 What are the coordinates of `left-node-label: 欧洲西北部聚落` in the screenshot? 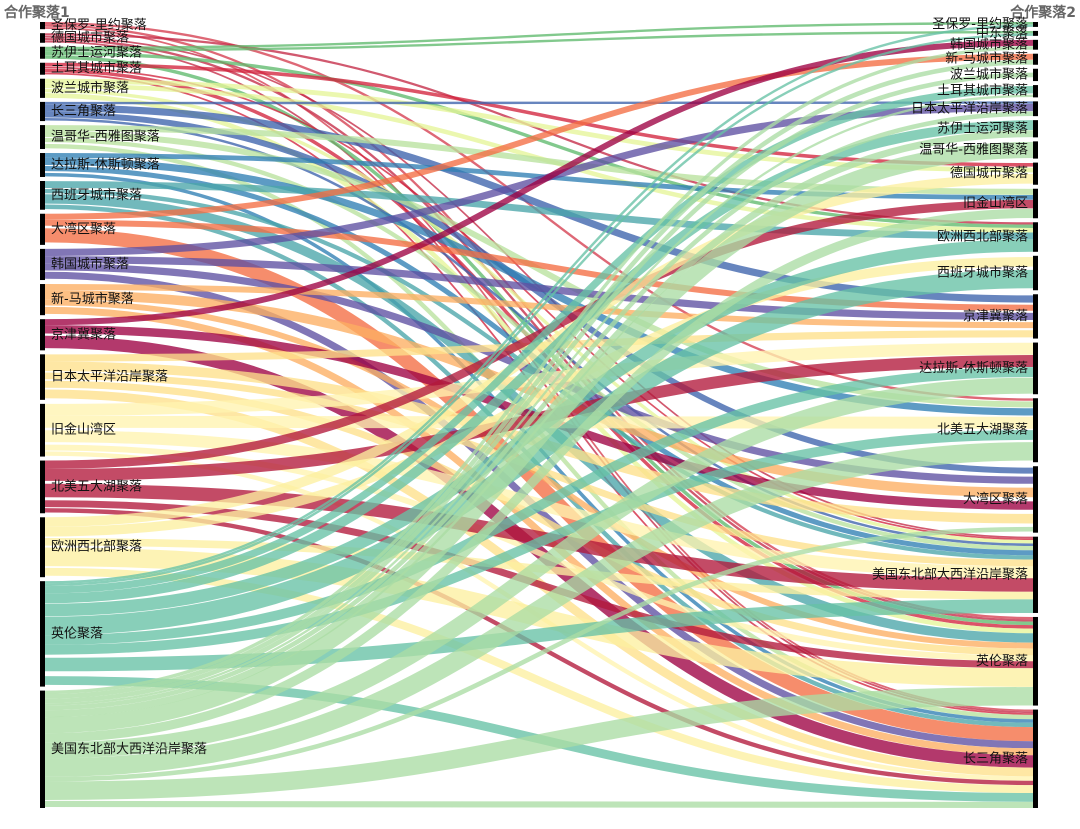 It's located at (96, 547).